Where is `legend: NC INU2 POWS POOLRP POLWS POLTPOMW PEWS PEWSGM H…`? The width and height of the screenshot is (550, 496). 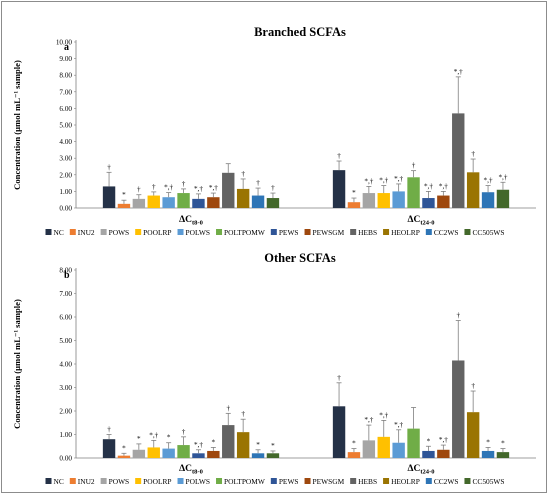 legend: NC INU2 POWS POOLRP POLWS POLTPOMW PEWS PEWSGM H… is located at coordinates (274, 481).